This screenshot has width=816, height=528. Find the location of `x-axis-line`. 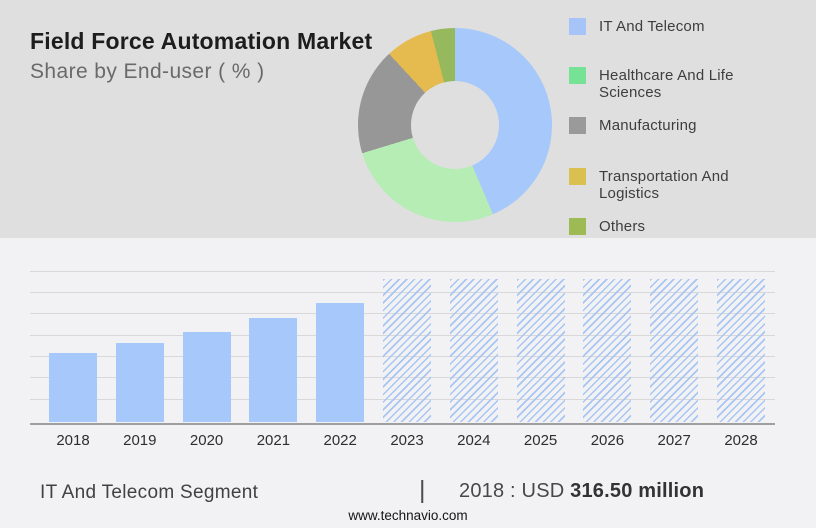

x-axis-line is located at coordinates (402, 423).